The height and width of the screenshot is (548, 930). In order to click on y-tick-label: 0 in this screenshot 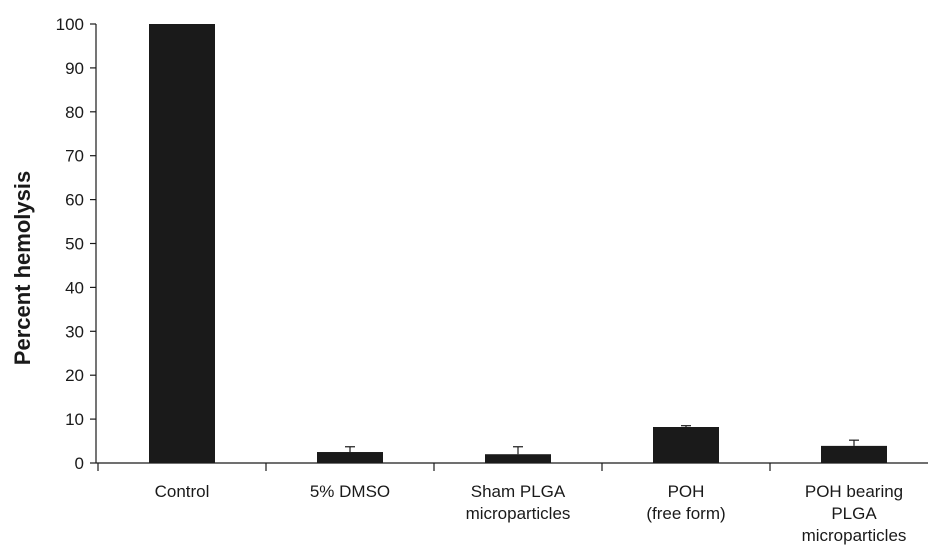, I will do `click(79, 463)`.